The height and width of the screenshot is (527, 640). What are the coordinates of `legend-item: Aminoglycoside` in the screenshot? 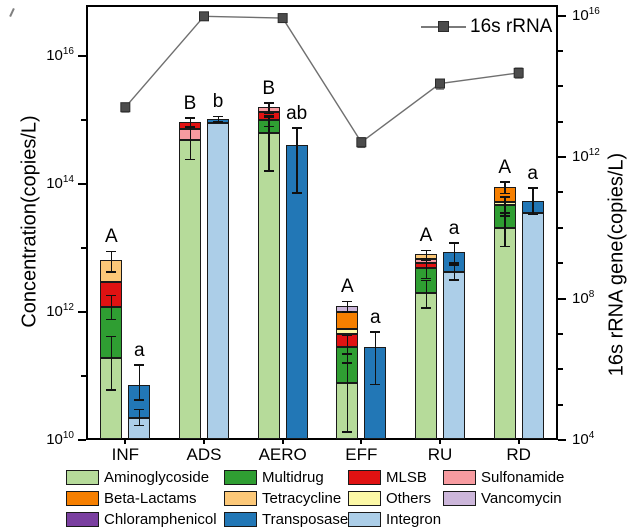 It's located at (141, 478).